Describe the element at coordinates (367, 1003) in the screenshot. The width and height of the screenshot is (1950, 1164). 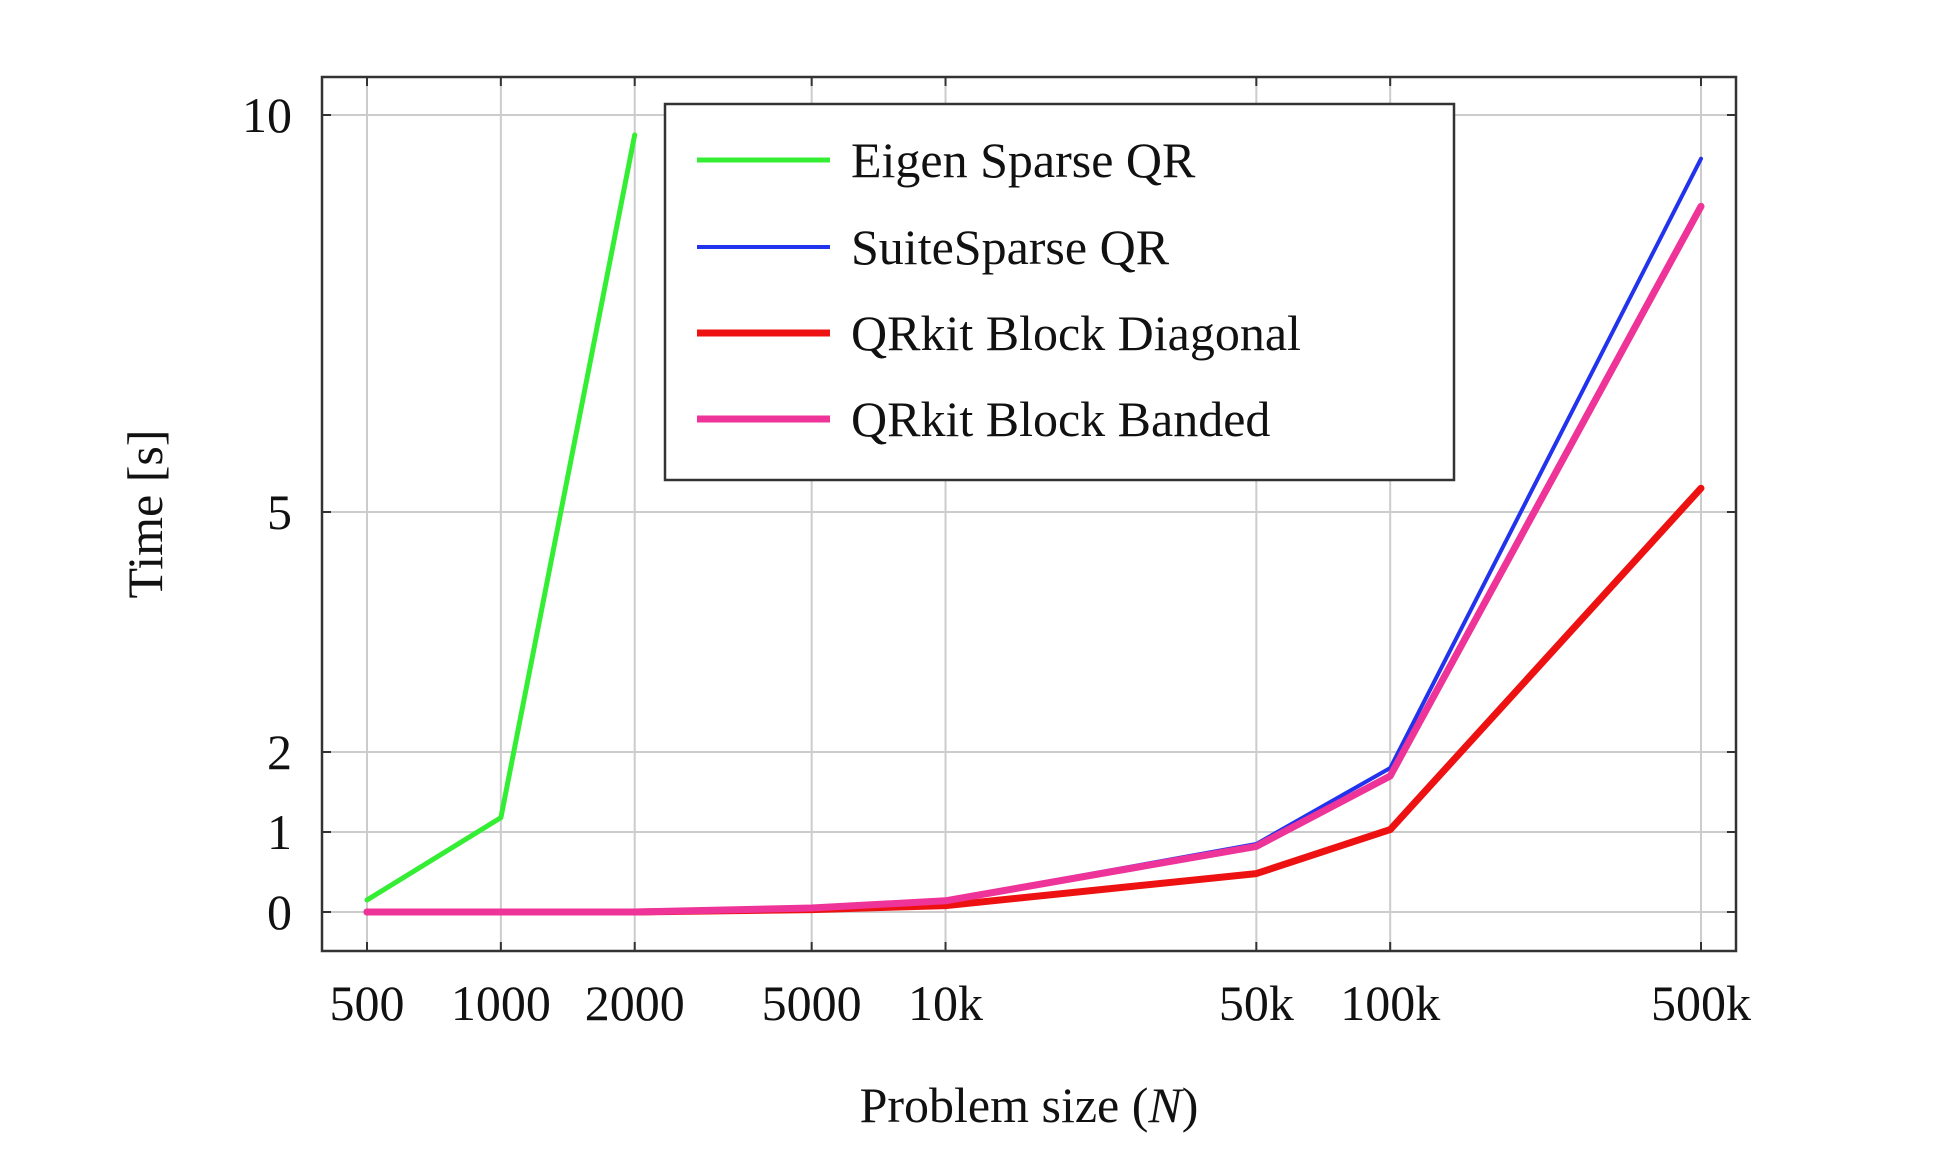
I see `x-tick-label: 500` at that location.